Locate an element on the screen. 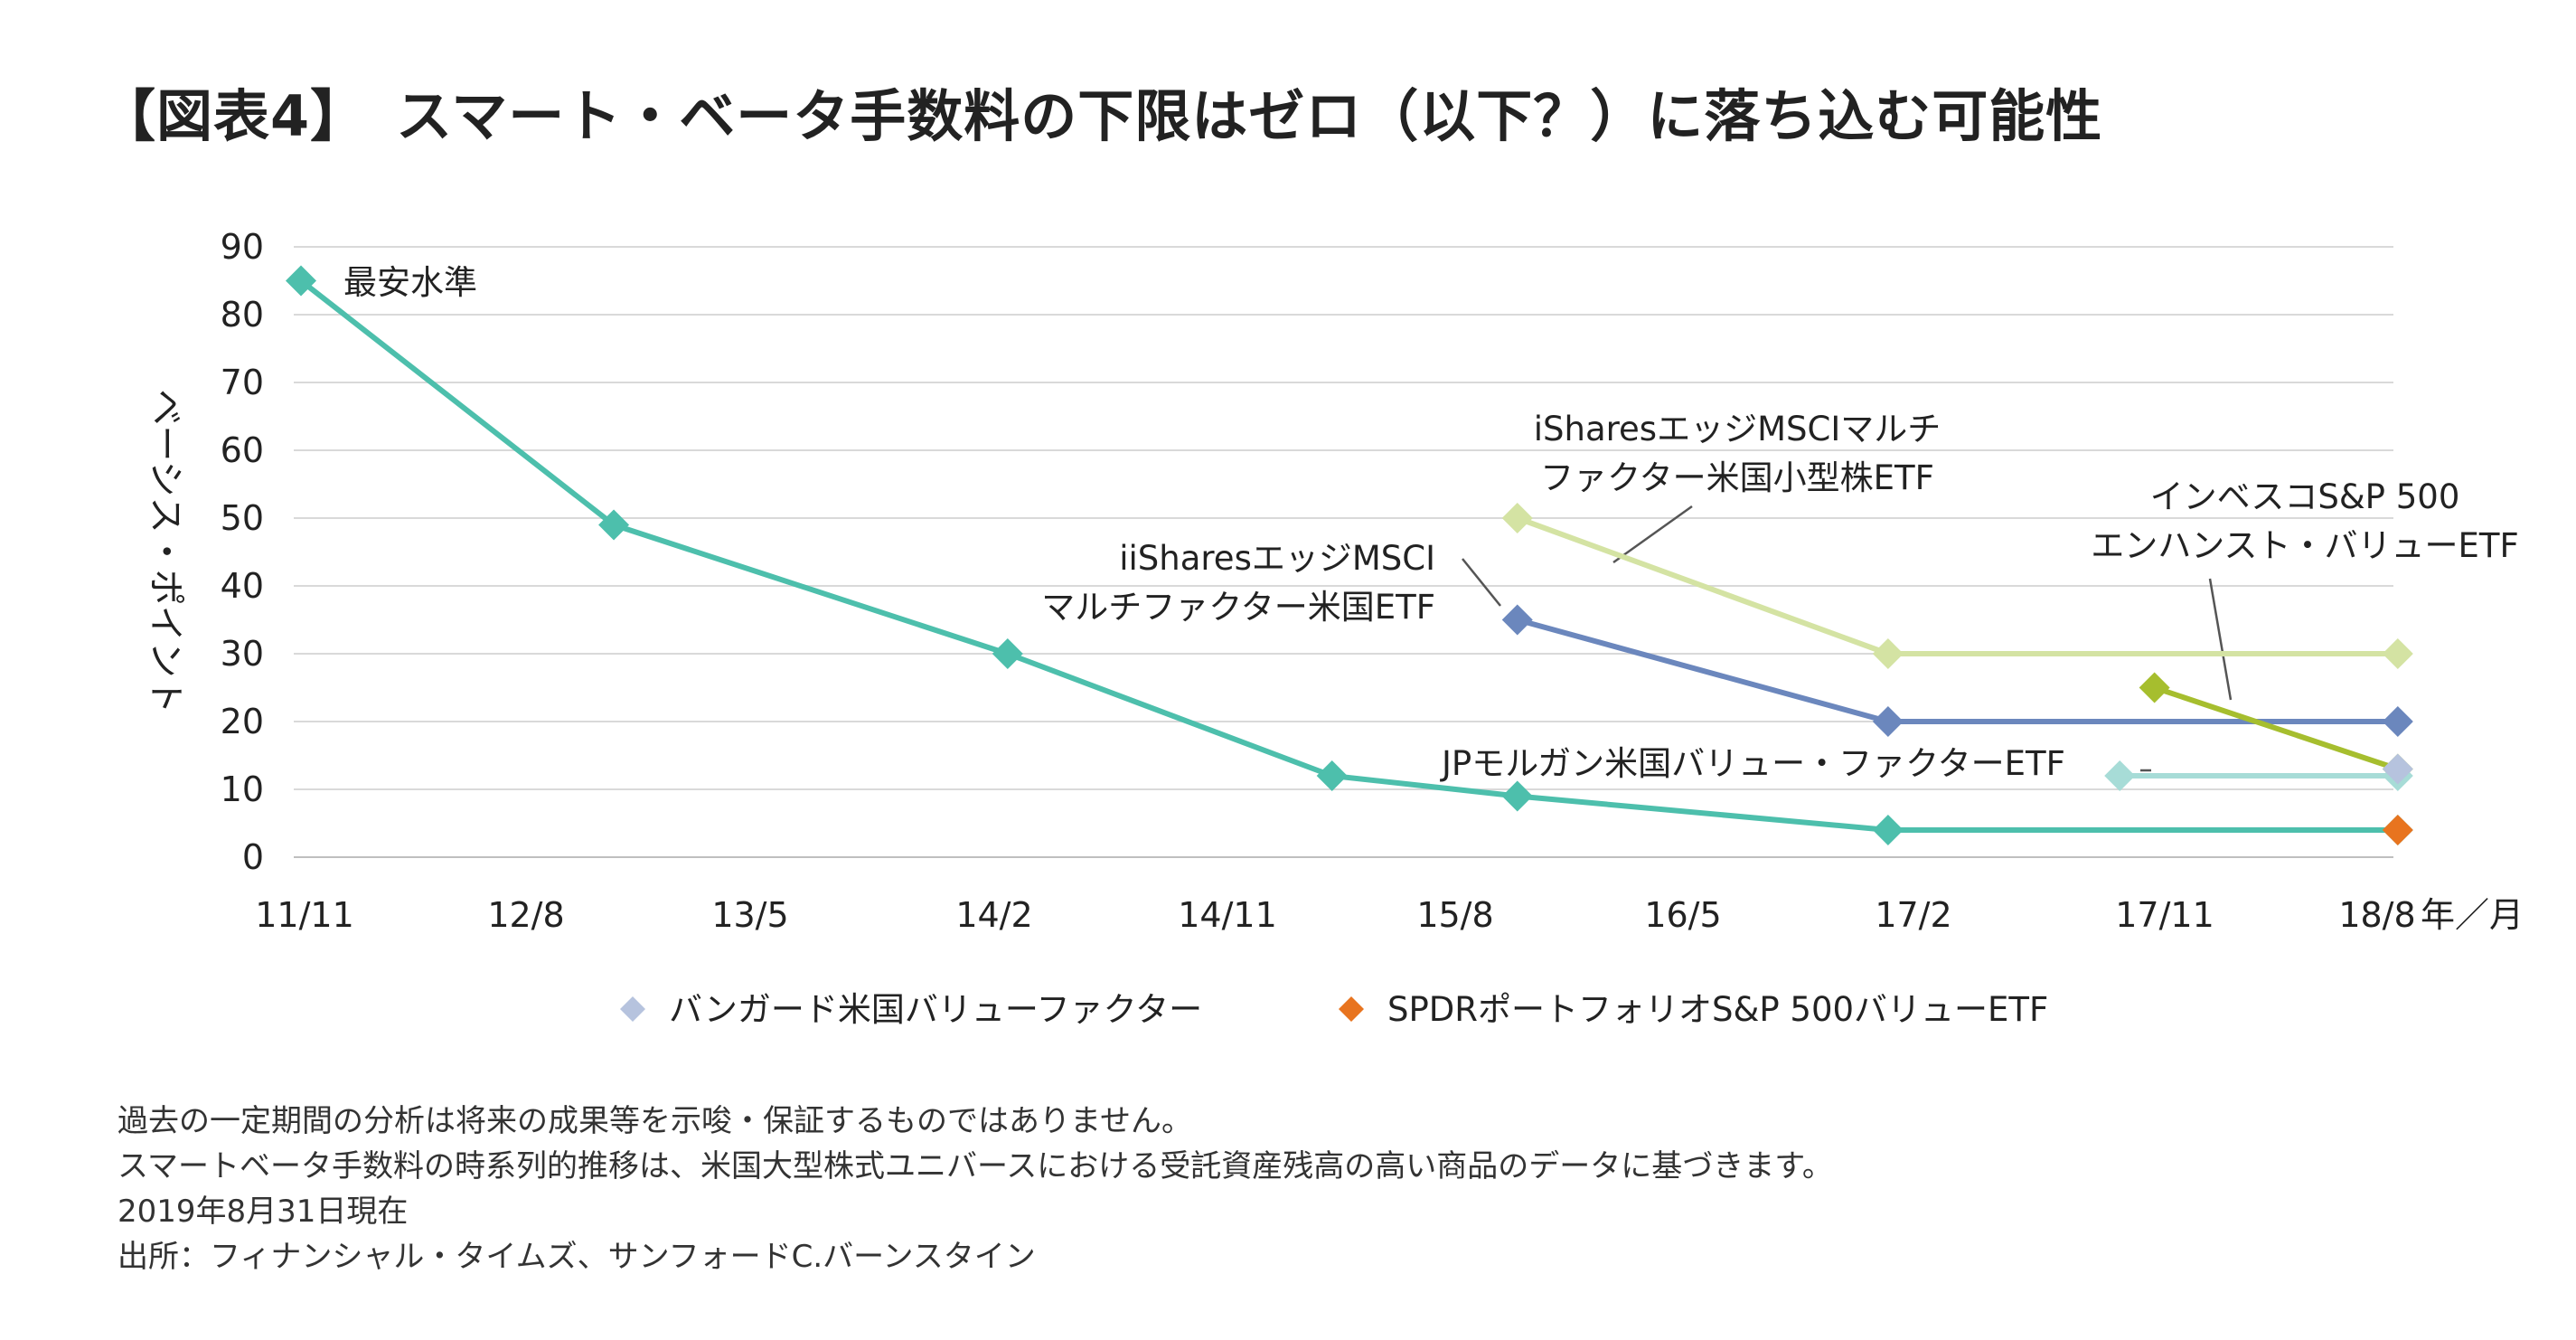  annotation-leader-lines is located at coordinates (1848, 638).